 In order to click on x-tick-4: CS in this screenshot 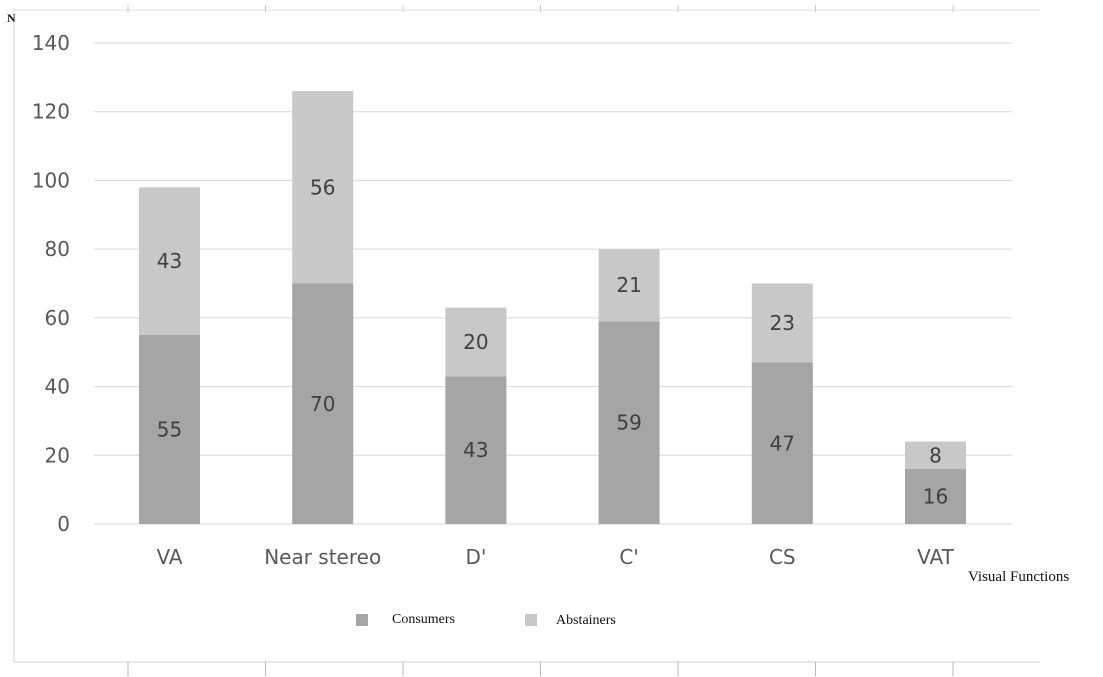, I will do `click(782, 557)`.